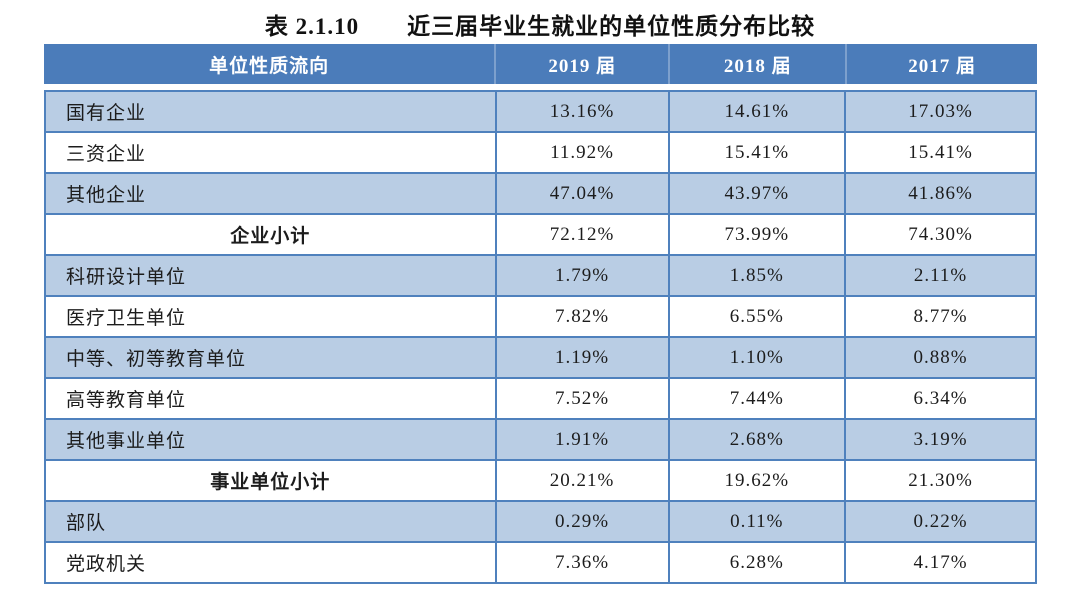 The width and height of the screenshot is (1080, 601). Describe the element at coordinates (756, 439) in the screenshot. I see `value-cell: 2.68%` at that location.